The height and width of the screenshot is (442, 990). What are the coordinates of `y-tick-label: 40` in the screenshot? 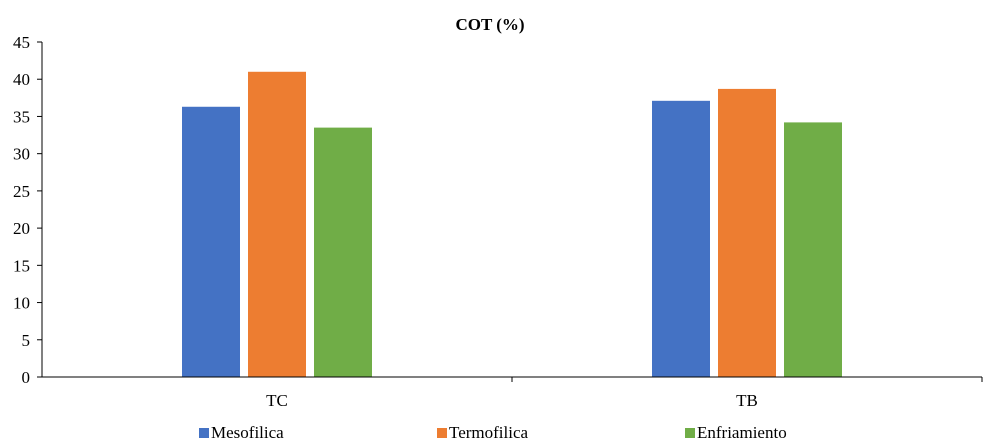 It's located at (21, 79).